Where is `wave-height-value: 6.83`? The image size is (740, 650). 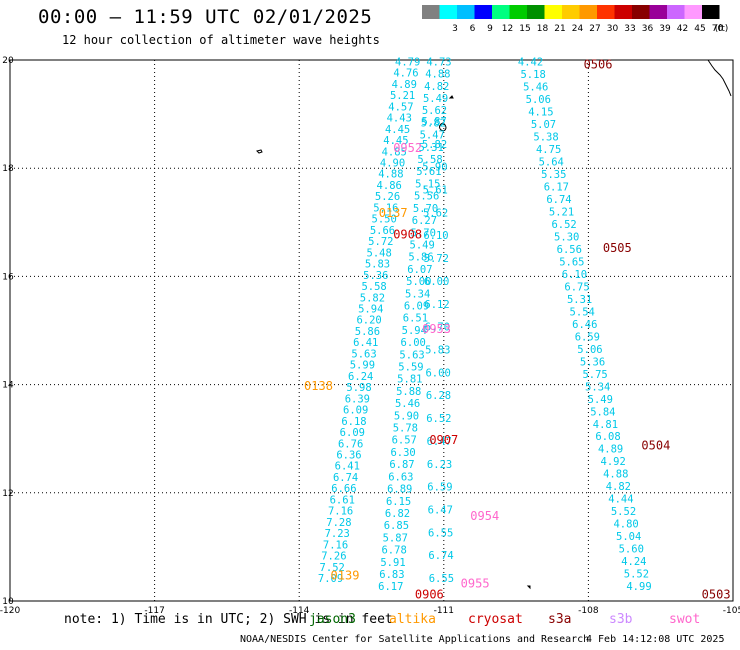
wave-height-value: 6.83 is located at coordinates (391, 575).